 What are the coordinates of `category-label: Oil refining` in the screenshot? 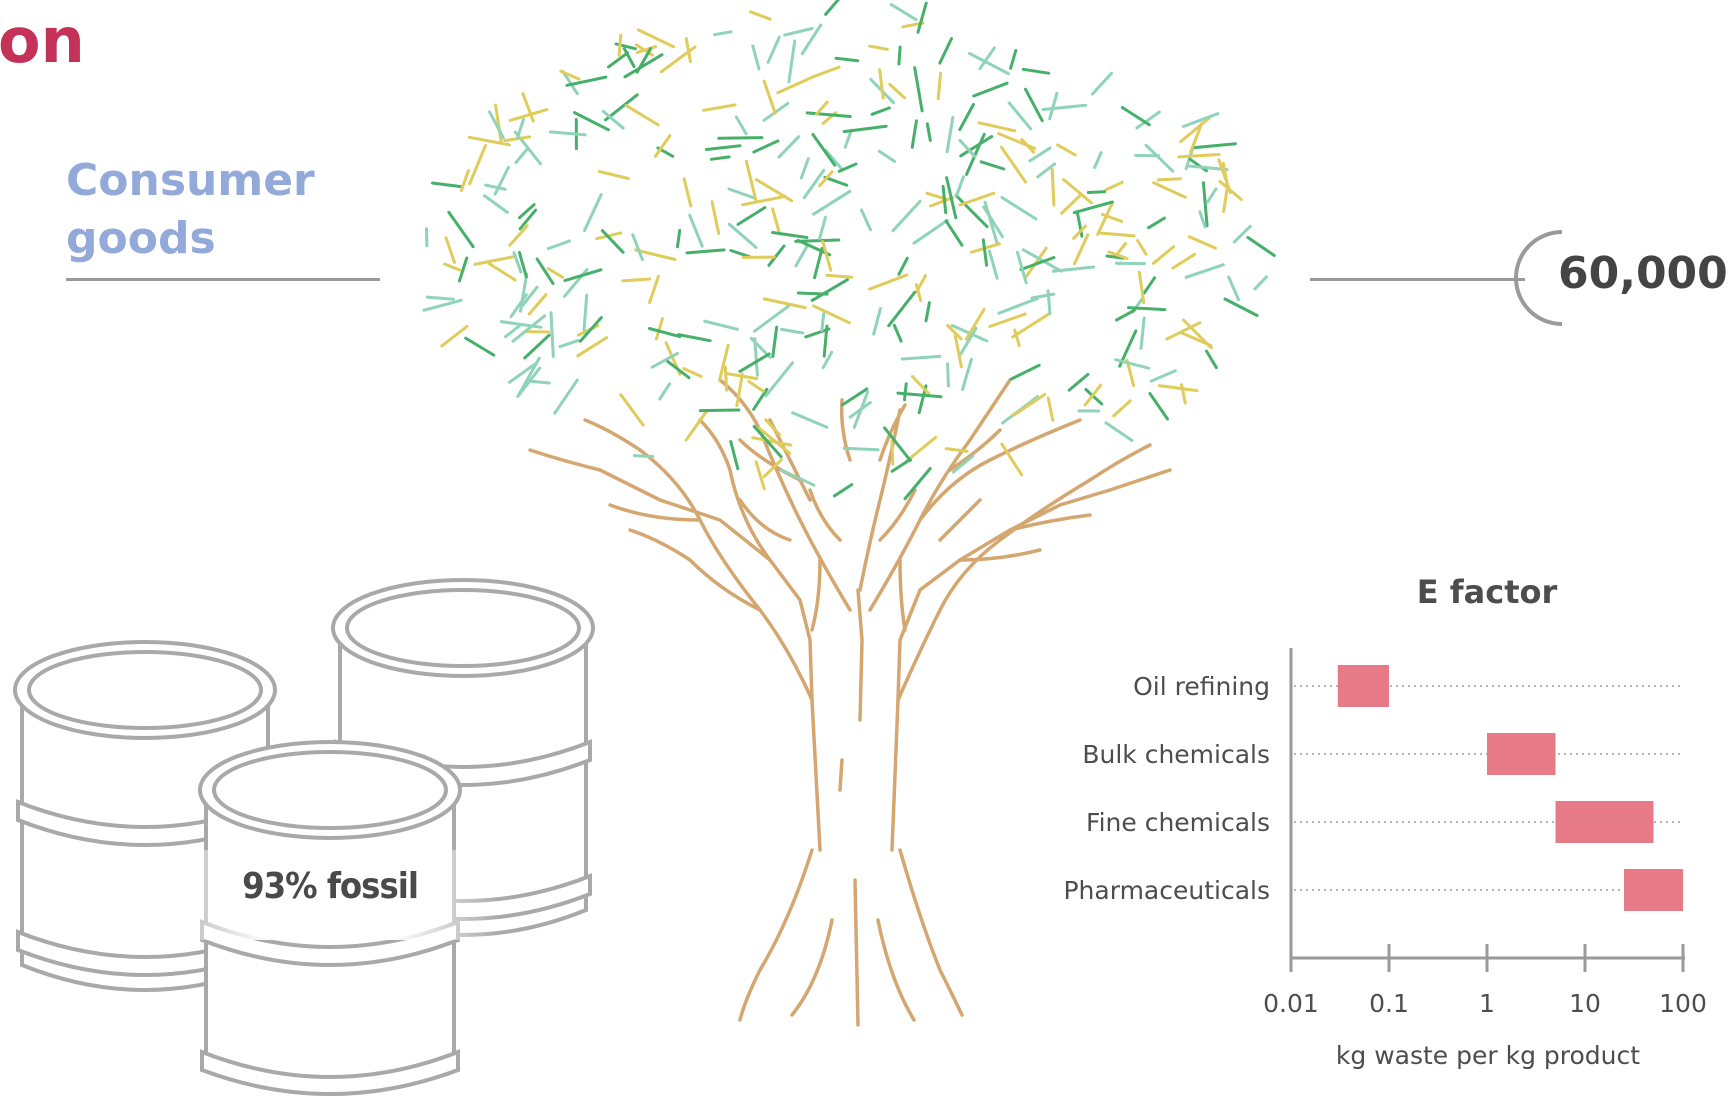 It's located at (1201, 686).